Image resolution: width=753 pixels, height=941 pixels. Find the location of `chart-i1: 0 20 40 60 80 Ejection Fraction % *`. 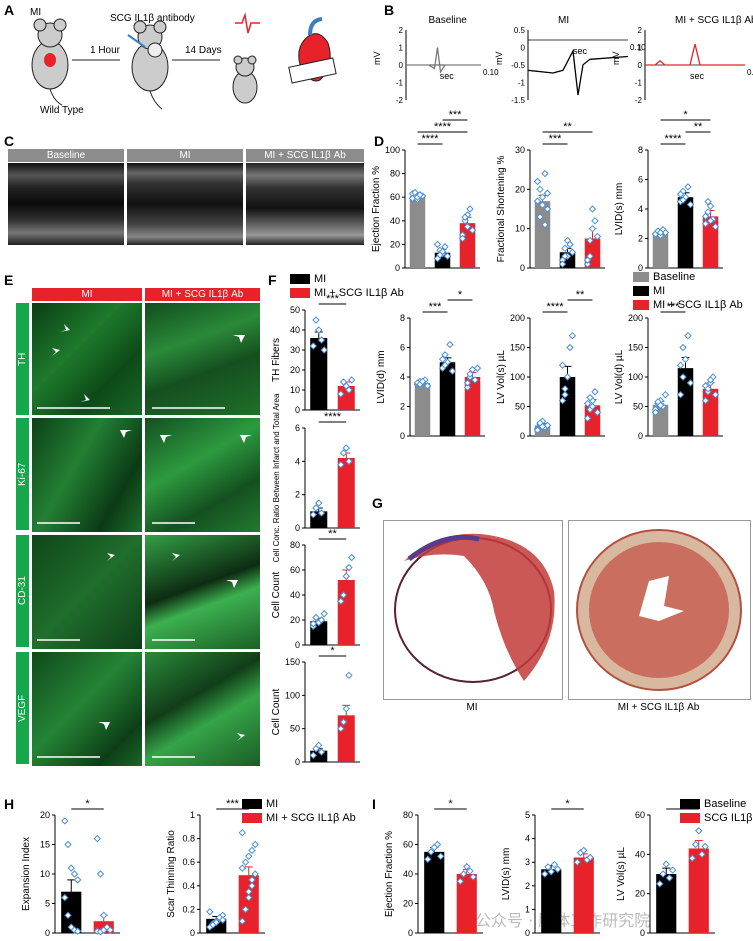

chart-i1: 0 20 40 60 80 Ejection Fraction % * is located at coordinates (433, 868).